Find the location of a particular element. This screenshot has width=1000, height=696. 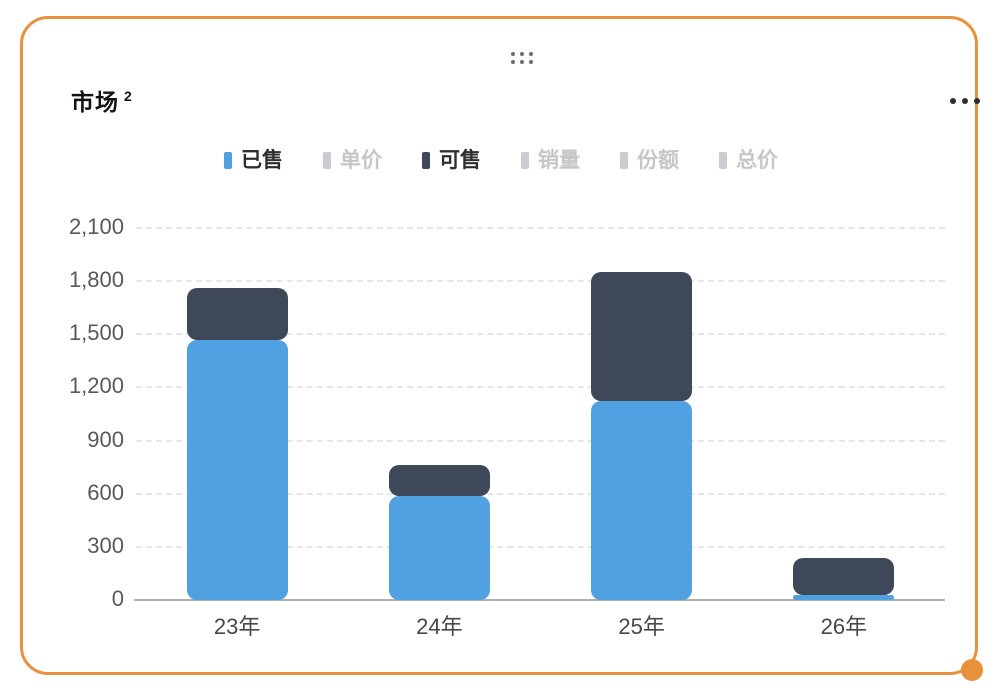

bar-segment-sold-26年 is located at coordinates (844, 597).